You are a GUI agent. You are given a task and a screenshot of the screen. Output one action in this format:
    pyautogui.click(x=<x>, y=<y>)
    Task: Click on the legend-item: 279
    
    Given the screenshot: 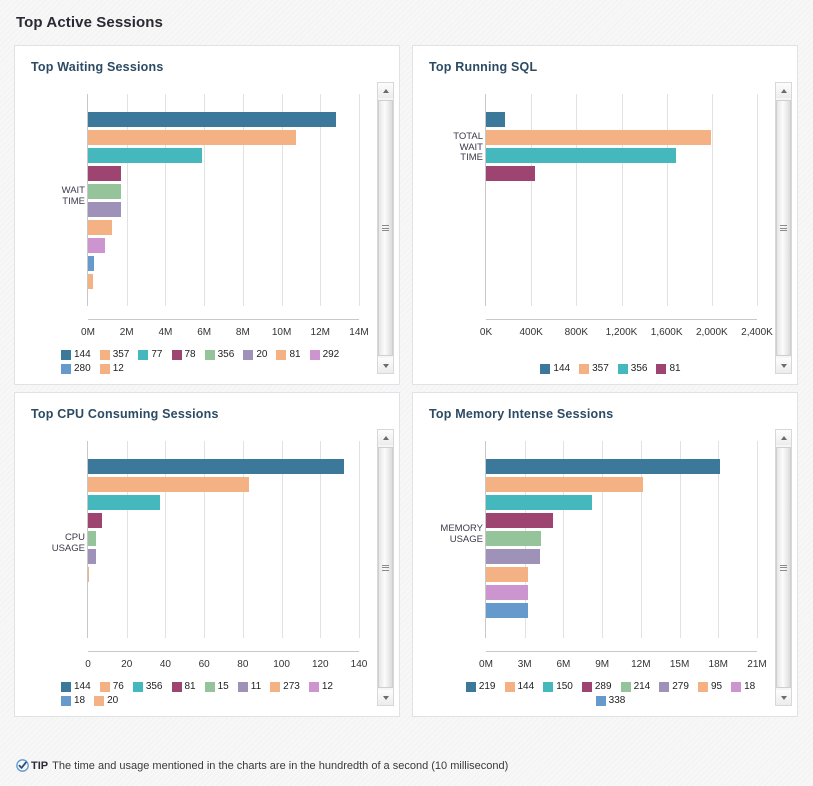 What is the action you would take?
    pyautogui.click(x=674, y=687)
    